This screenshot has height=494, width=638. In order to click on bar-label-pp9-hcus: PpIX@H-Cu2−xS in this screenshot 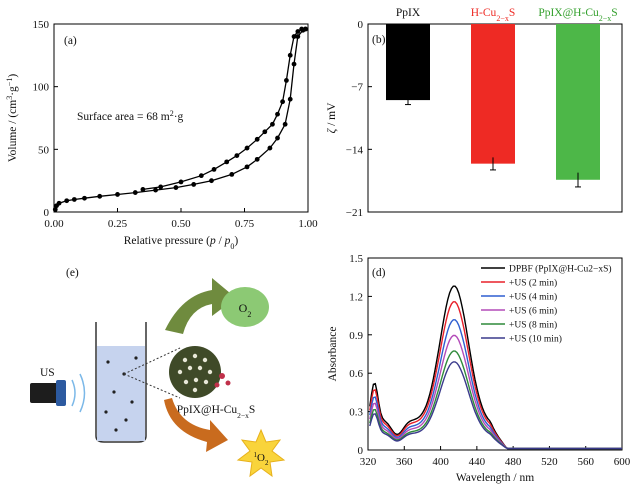, I will do `click(577, 15)`.